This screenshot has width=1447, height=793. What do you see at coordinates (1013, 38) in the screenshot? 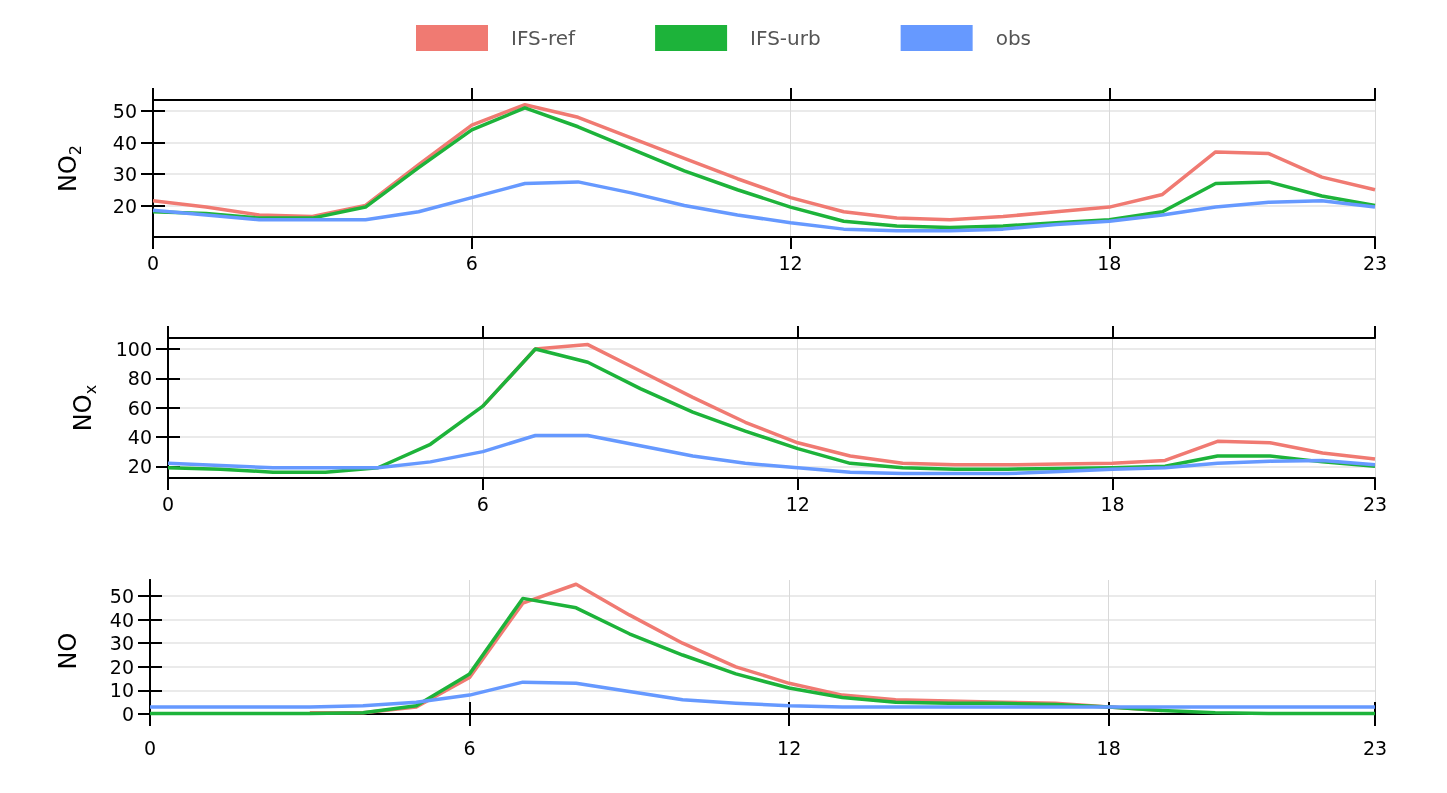
I see `legend-label: obs` at bounding box center [1013, 38].